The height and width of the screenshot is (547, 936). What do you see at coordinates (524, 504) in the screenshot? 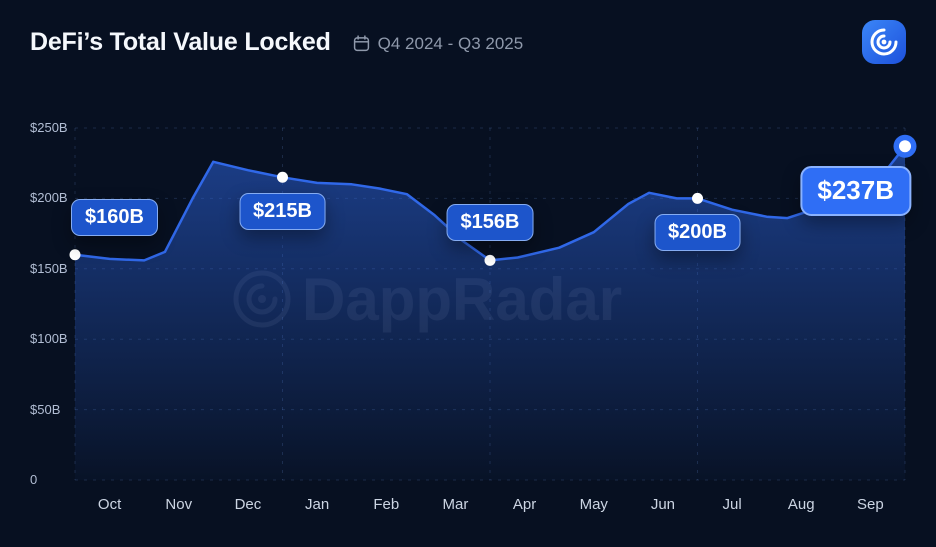
I see `x-axis-label: Apr` at bounding box center [524, 504].